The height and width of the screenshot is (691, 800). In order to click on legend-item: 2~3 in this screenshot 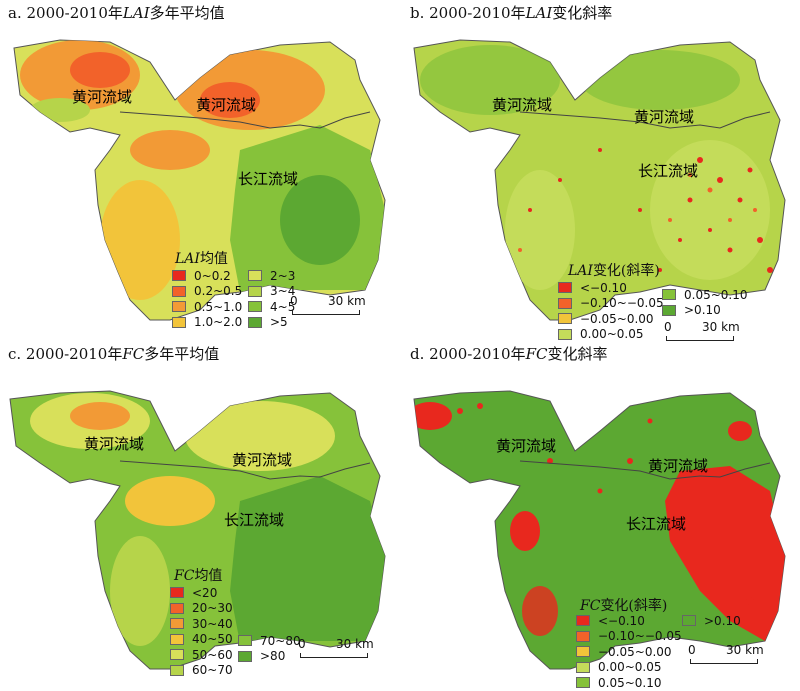, I will do `click(271, 276)`.